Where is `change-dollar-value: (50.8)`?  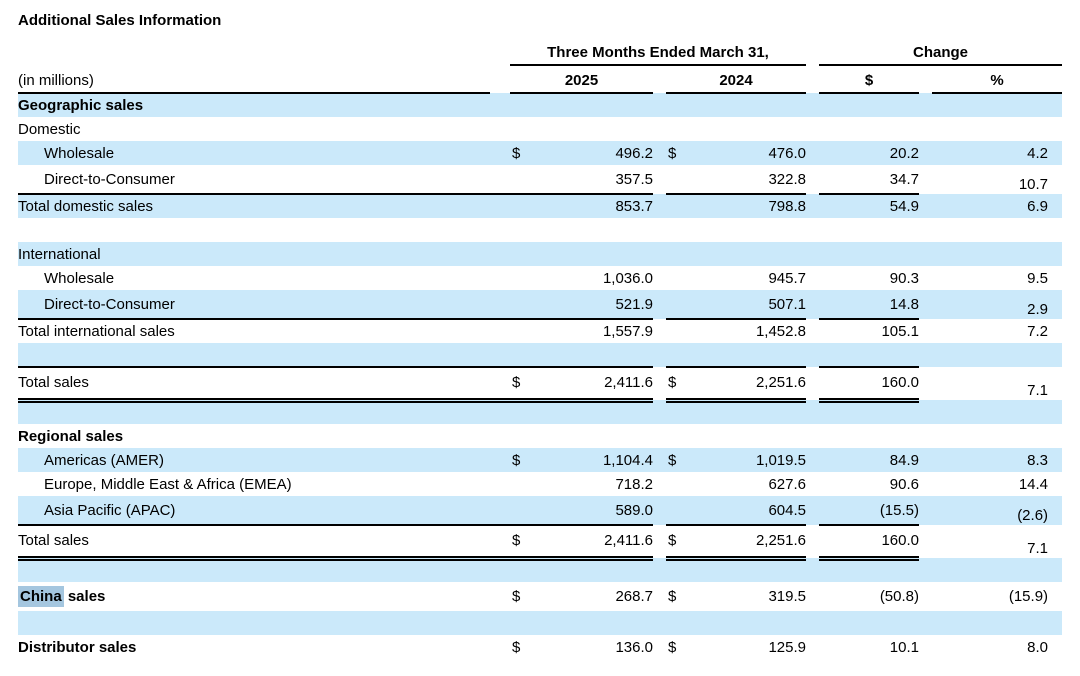
change-dollar-value: (50.8) is located at coordinates (899, 596).